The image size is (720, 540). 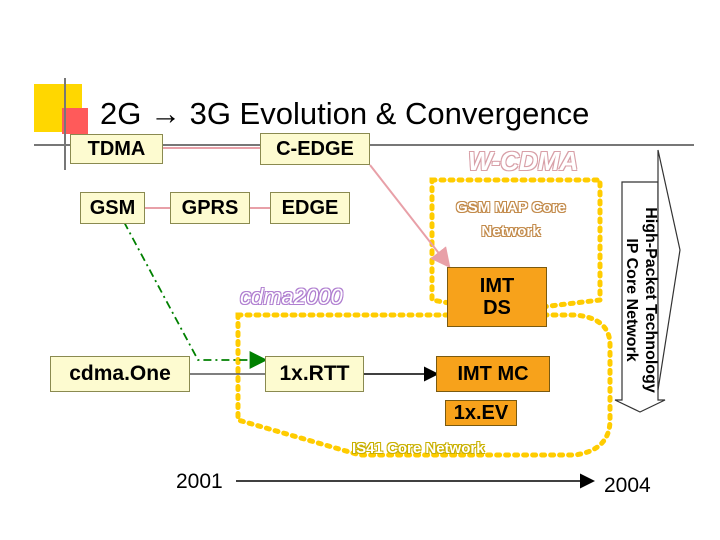 I want to click on gprs-box: GPRS, so click(x=210, y=208).